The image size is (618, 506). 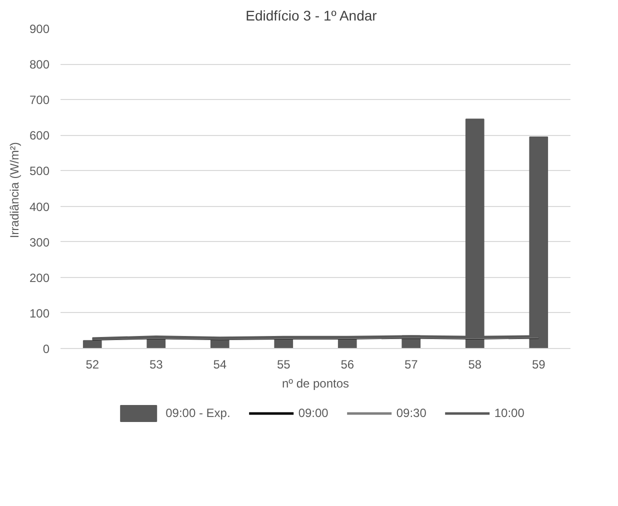 I want to click on y-tick-label: 100, so click(x=39, y=313).